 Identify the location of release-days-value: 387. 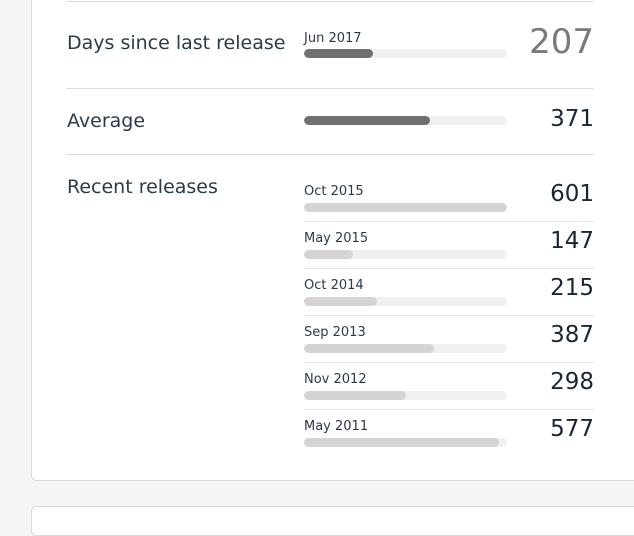
(572, 335).